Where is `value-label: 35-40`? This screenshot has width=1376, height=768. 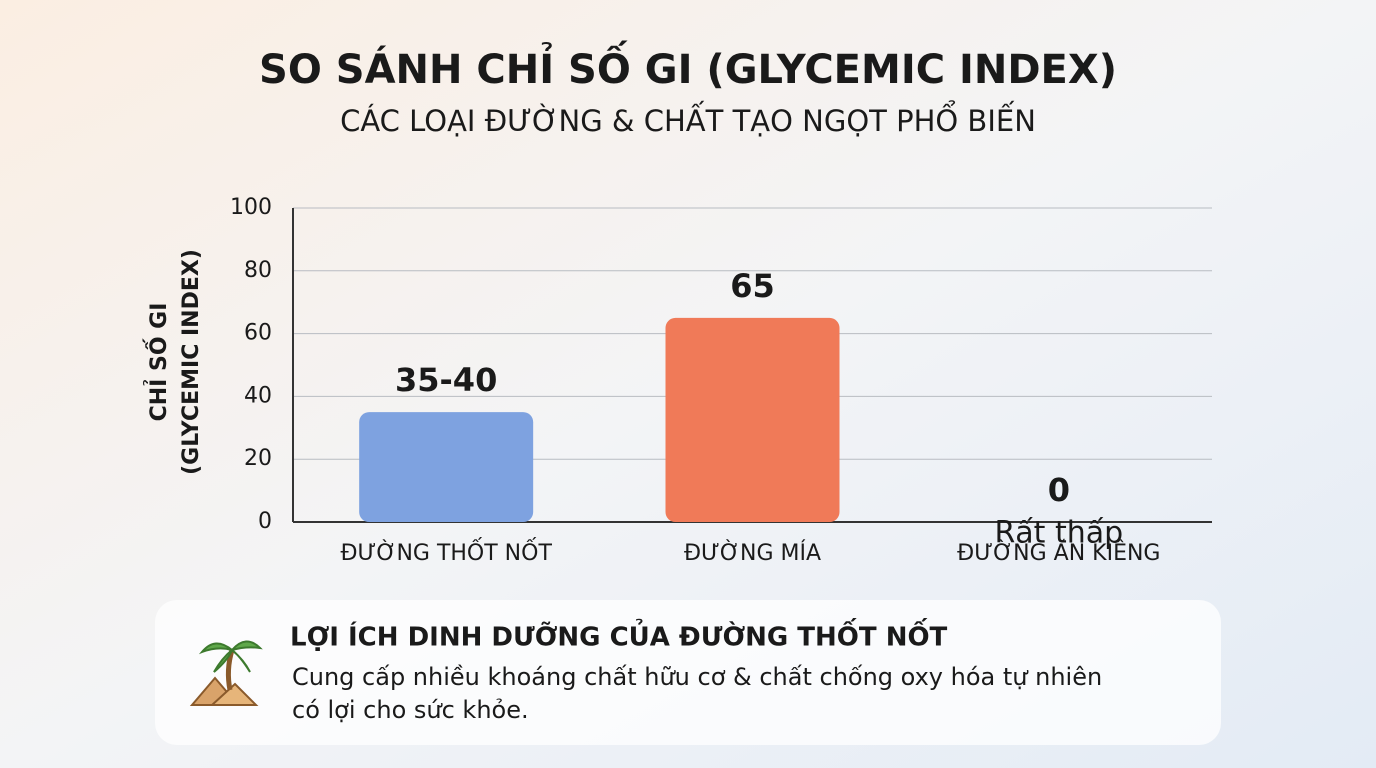 value-label: 35-40 is located at coordinates (446, 380).